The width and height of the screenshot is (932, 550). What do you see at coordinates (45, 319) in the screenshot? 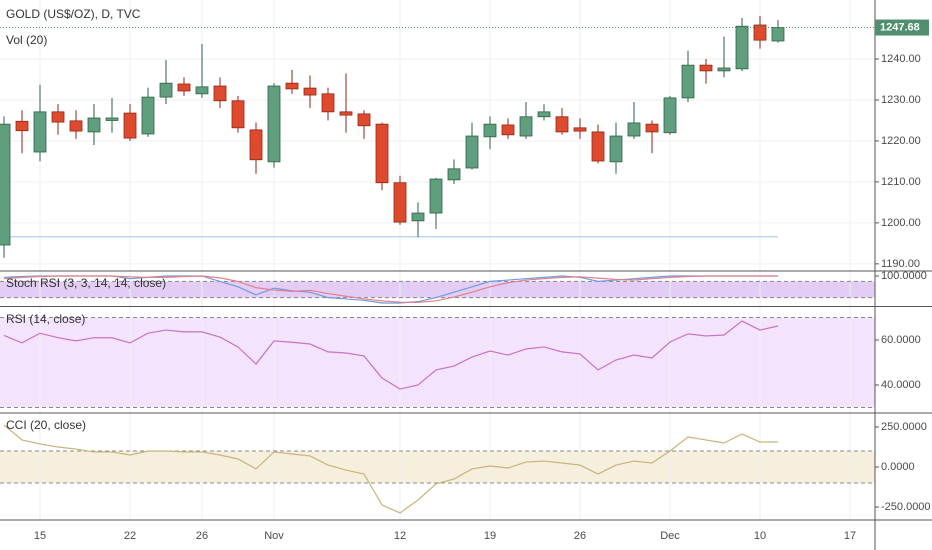
I see `panel-title: RSI (14, close)` at bounding box center [45, 319].